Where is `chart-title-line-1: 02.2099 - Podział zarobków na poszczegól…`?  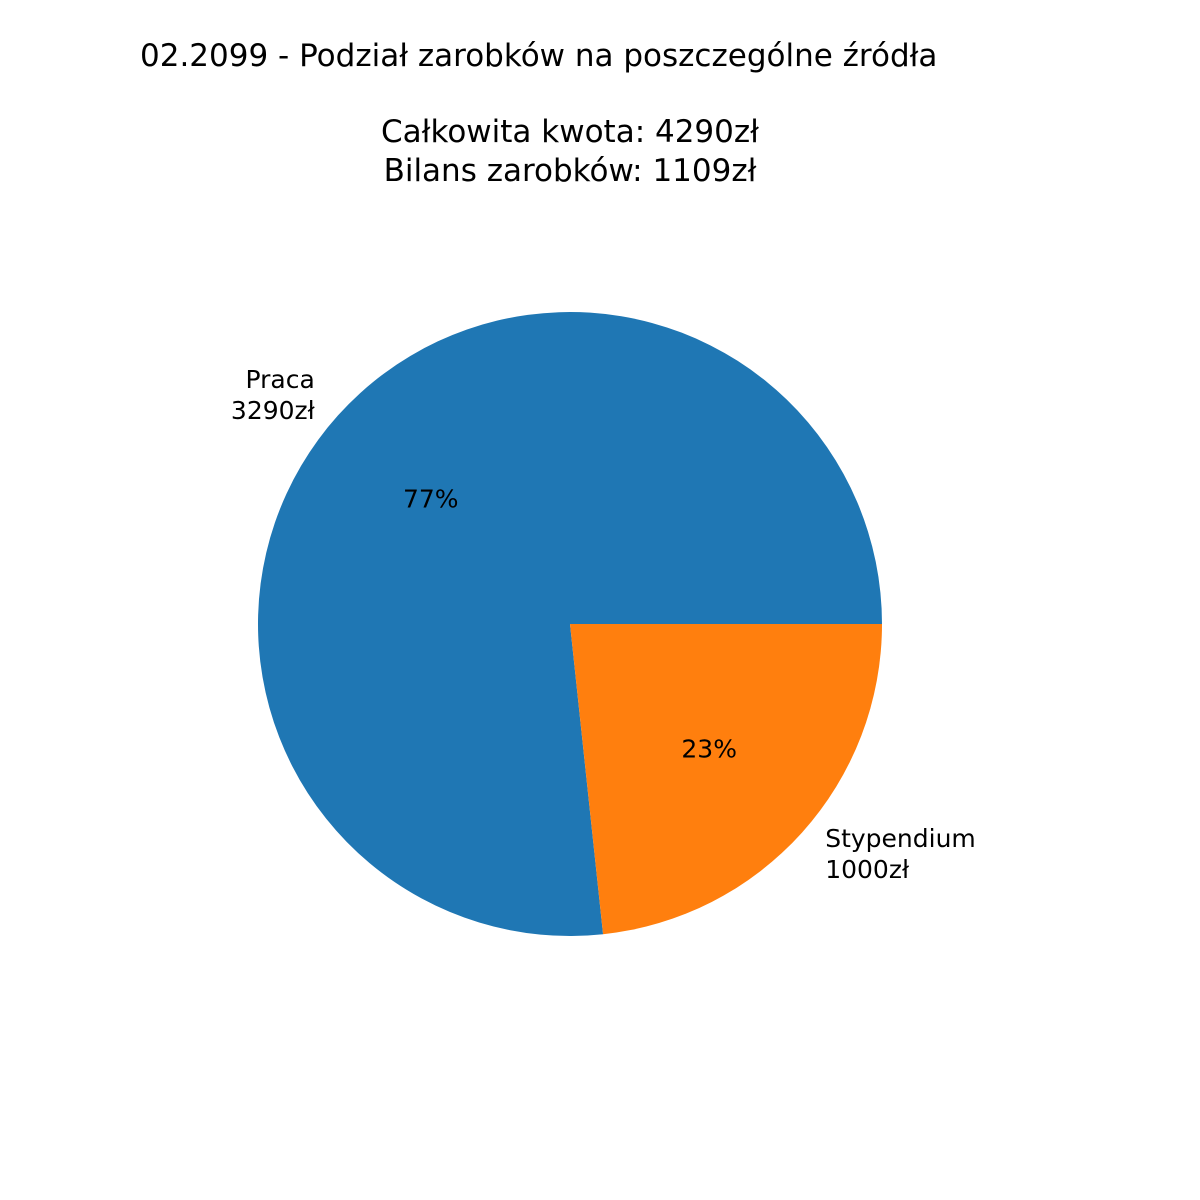
chart-title-line-1: 02.2099 - Podział zarobków na poszczegól… is located at coordinates (539, 56).